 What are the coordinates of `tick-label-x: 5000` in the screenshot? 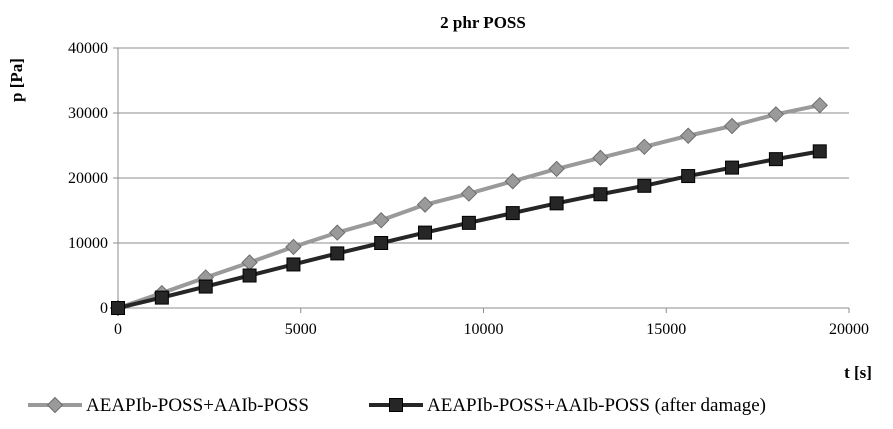 It's located at (301, 329).